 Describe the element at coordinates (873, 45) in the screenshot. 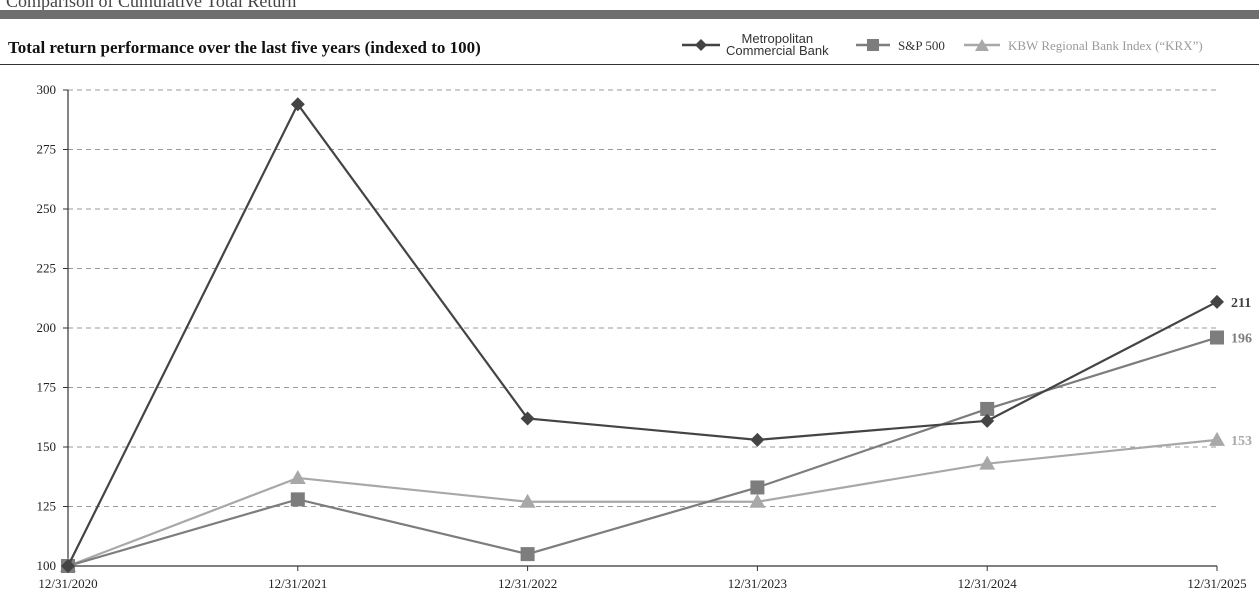

I see `legend-square-marker-icon` at that location.